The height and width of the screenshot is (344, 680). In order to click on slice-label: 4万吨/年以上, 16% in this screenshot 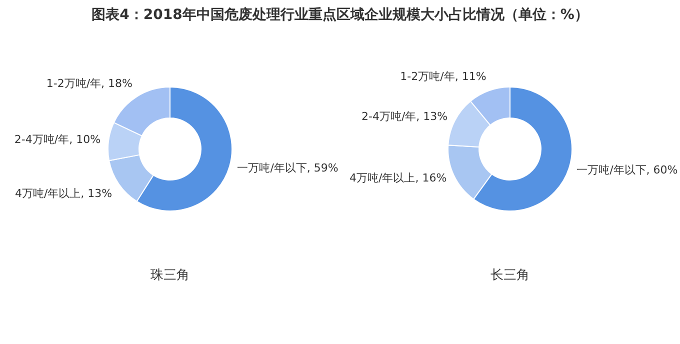, I will do `click(398, 178)`.